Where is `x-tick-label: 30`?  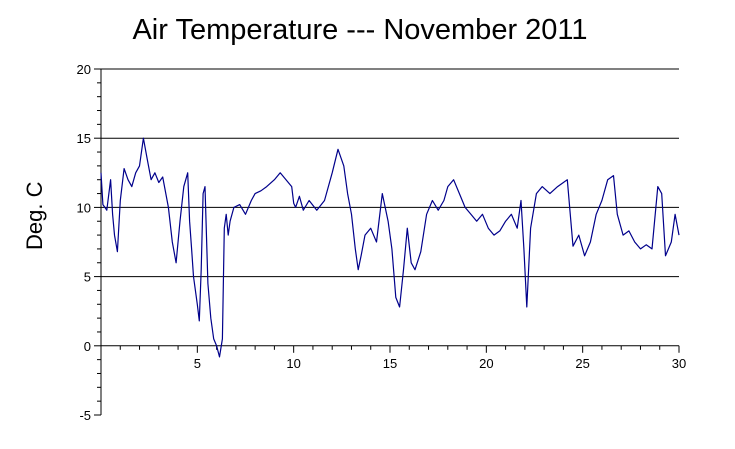 x-tick-label: 30 is located at coordinates (679, 363).